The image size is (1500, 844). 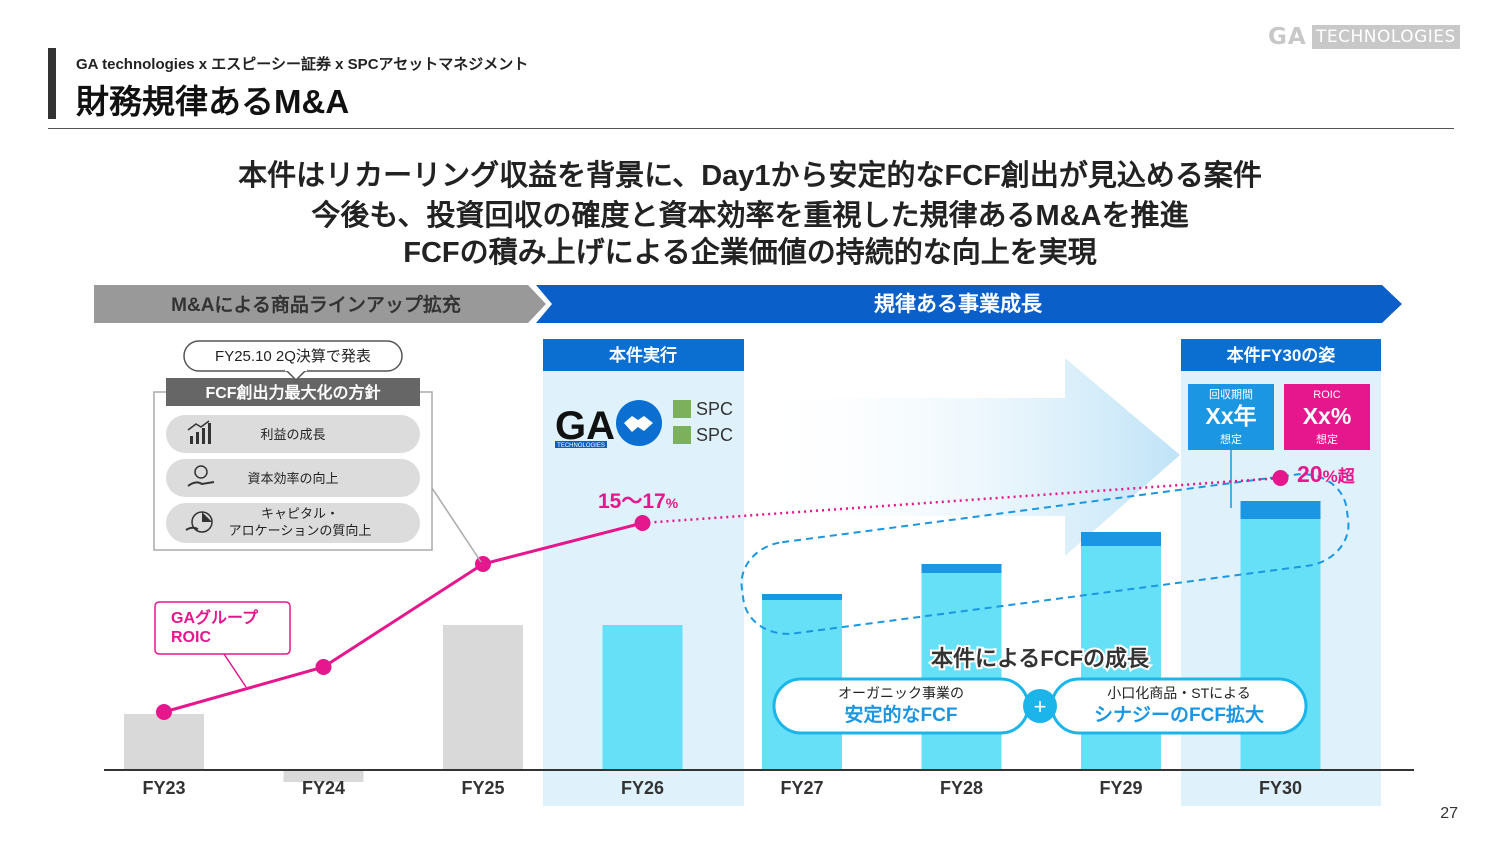 I want to click on ga-logo-mark: GA, so click(x=585, y=426).